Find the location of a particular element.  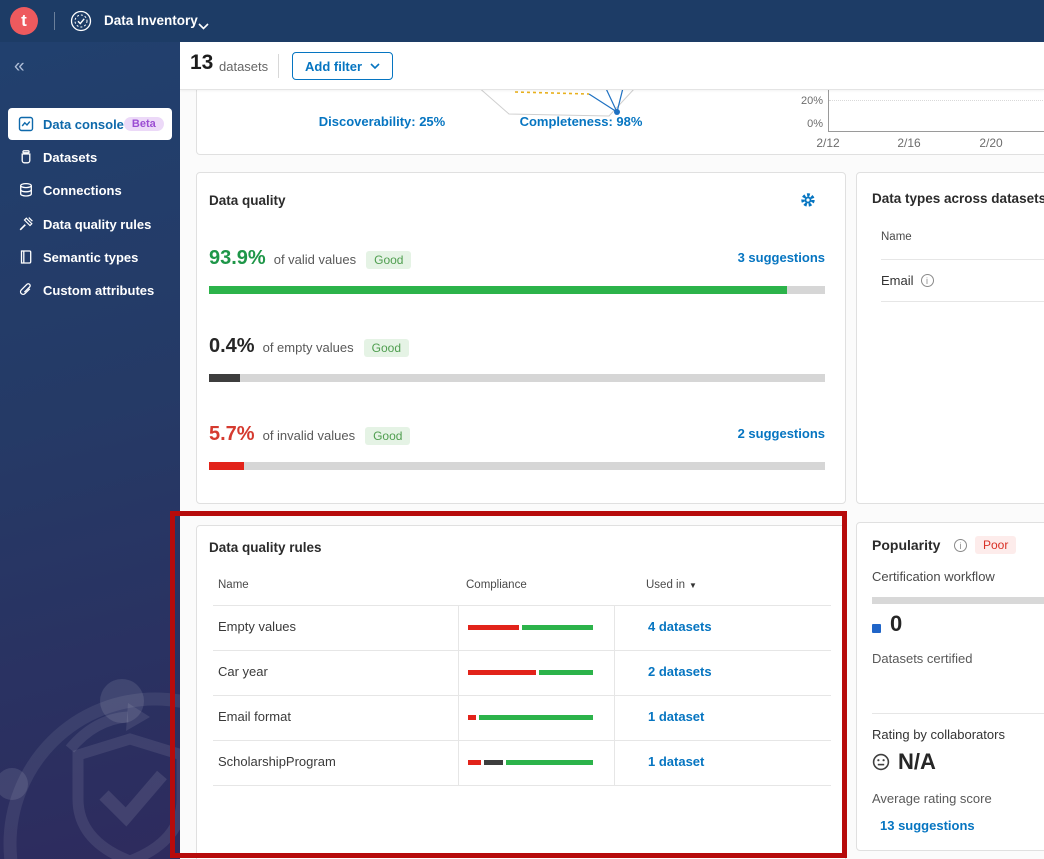

datasets-certified-label: Datasets certified is located at coordinates (922, 658).